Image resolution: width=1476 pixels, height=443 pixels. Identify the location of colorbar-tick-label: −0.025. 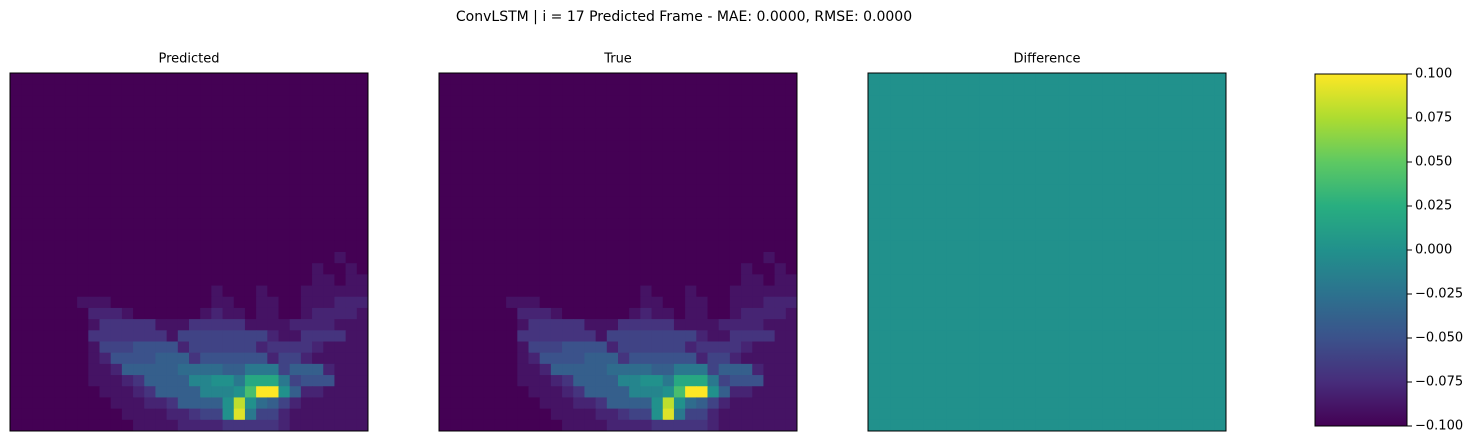
(1439, 294).